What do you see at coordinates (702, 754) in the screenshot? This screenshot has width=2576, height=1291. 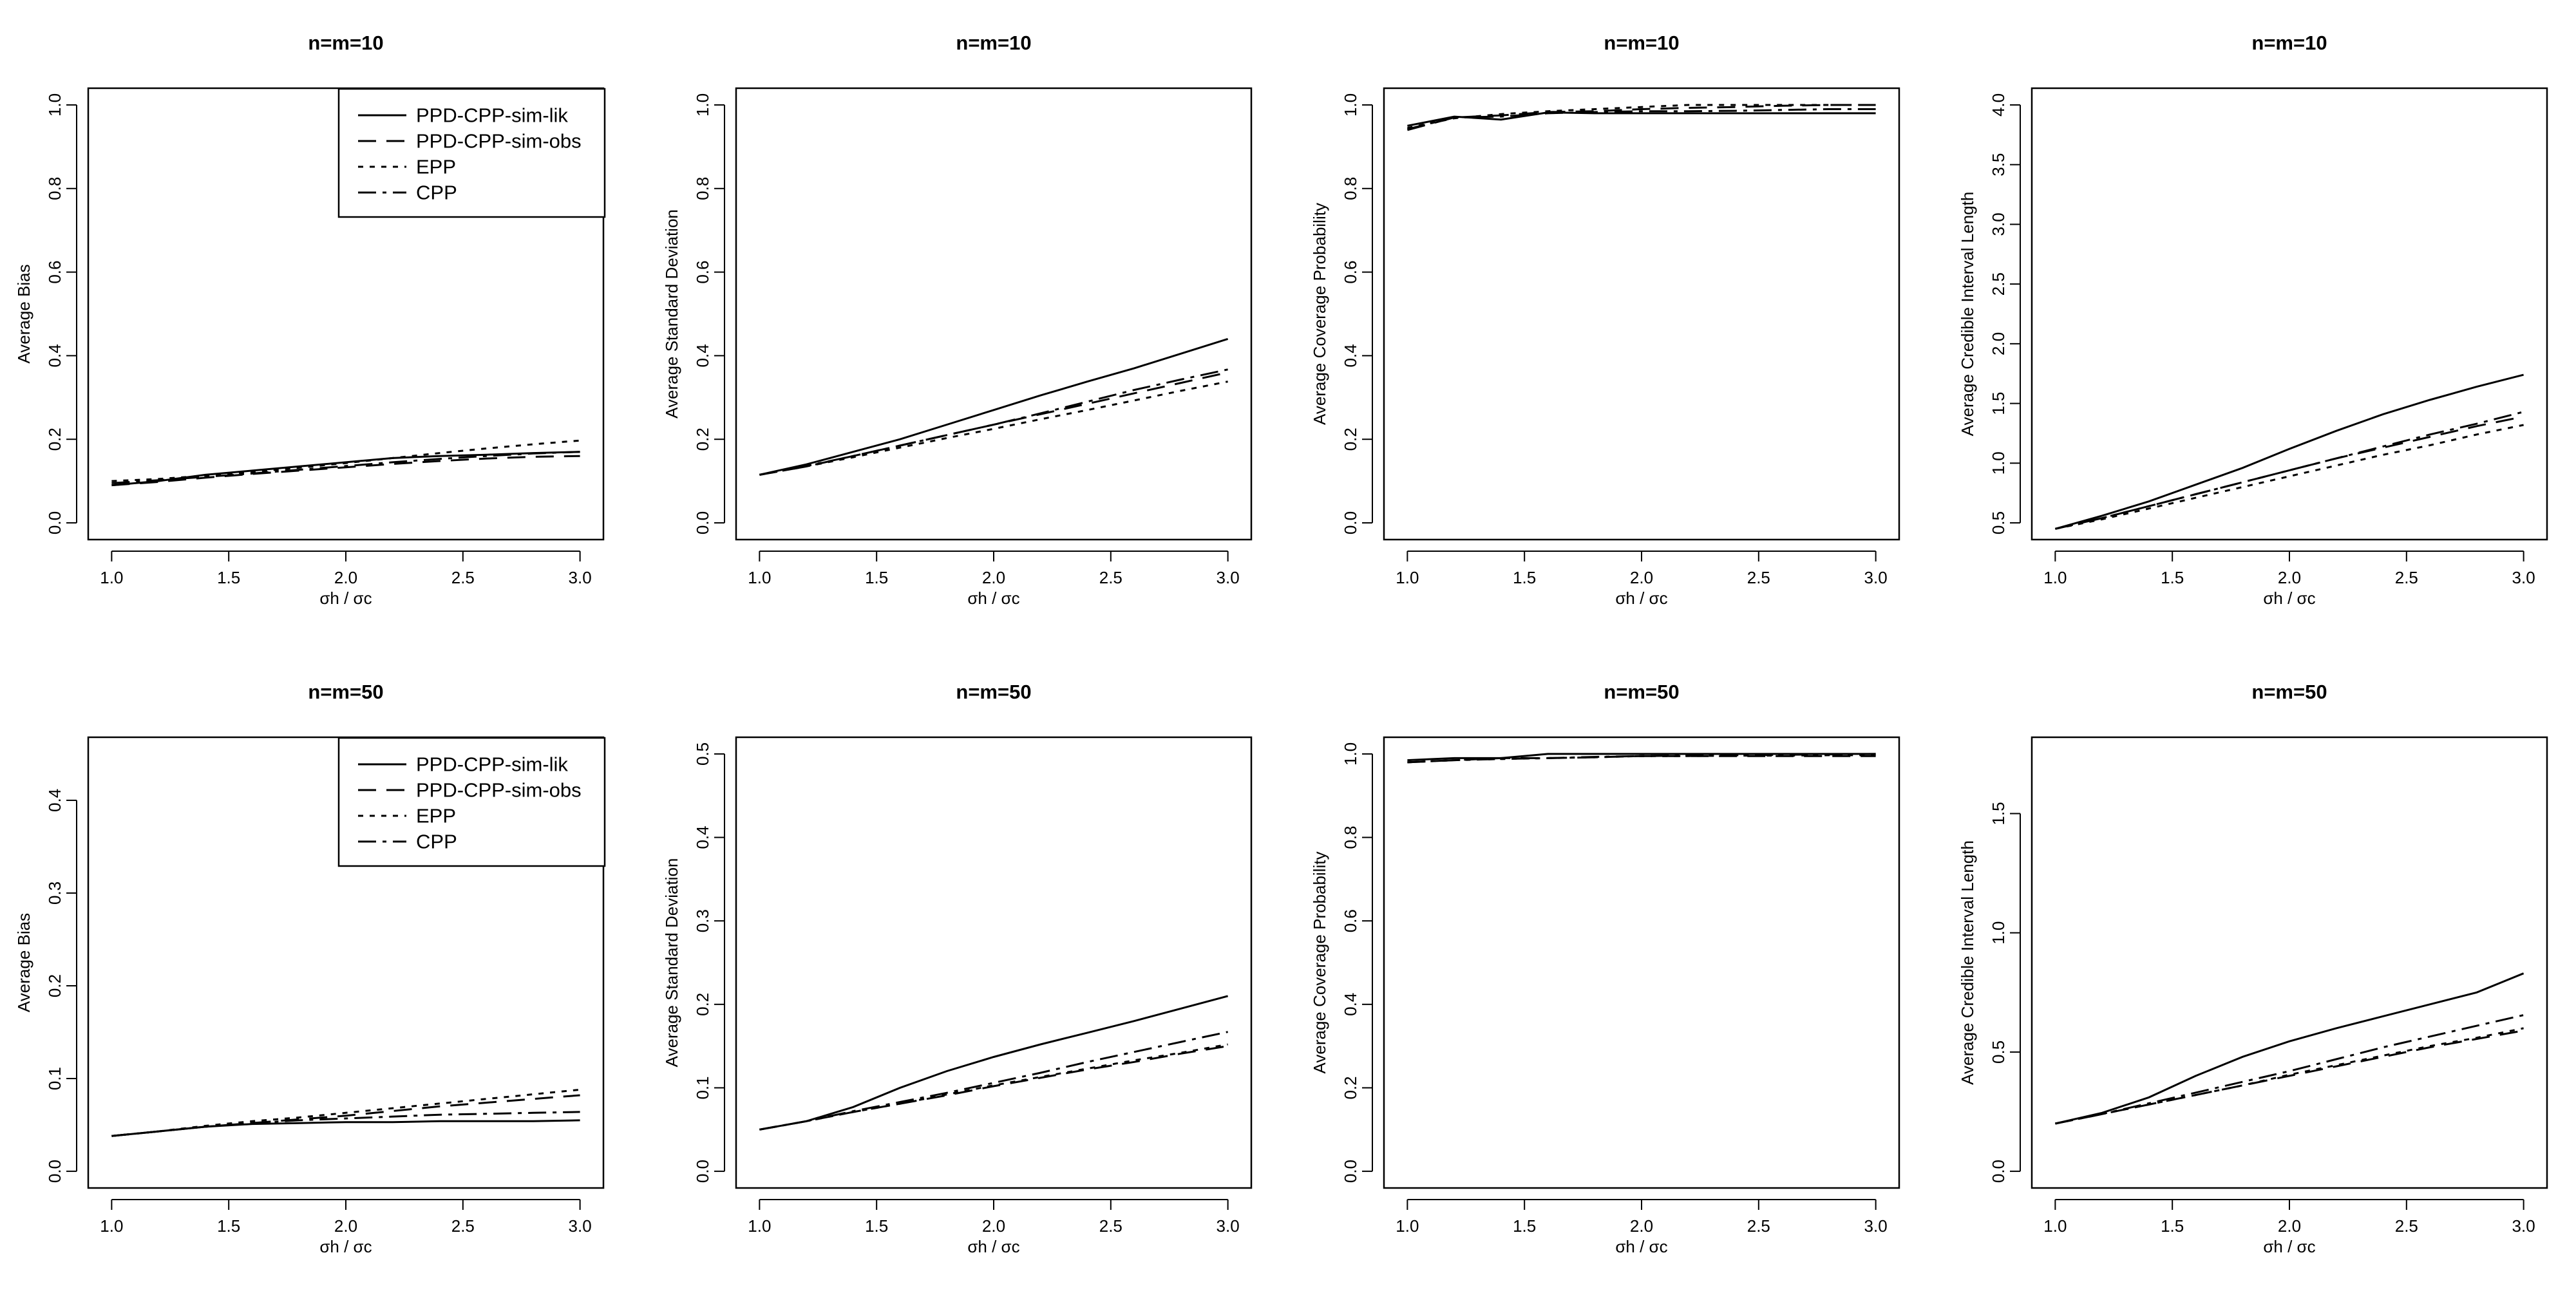 I see `y-tick-label: 0.5` at bounding box center [702, 754].